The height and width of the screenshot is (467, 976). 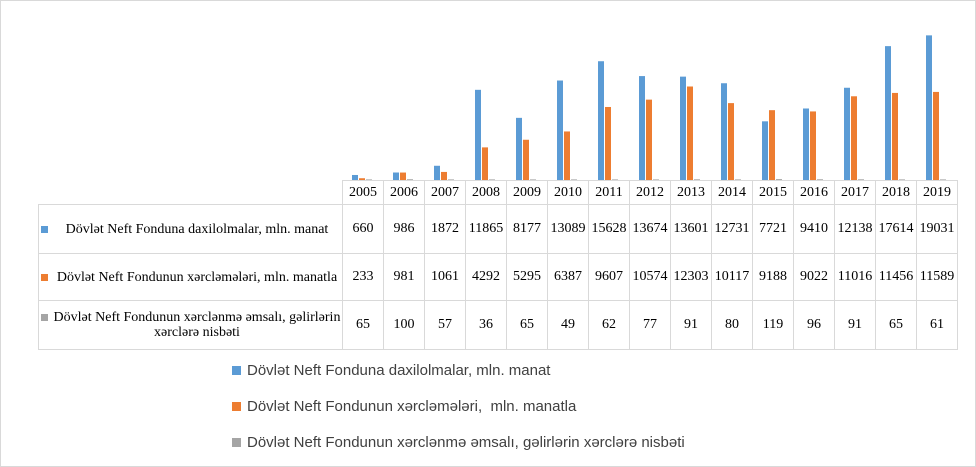 I want to click on table-cell: 4292, so click(x=486, y=277).